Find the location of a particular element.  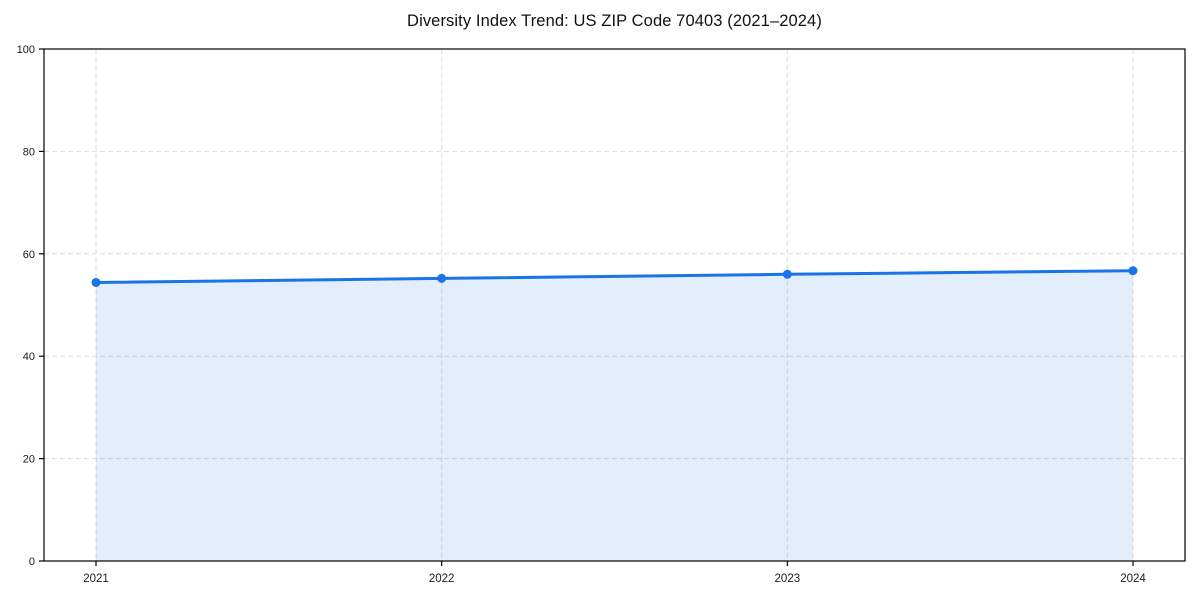

trend-line is located at coordinates (614, 276).